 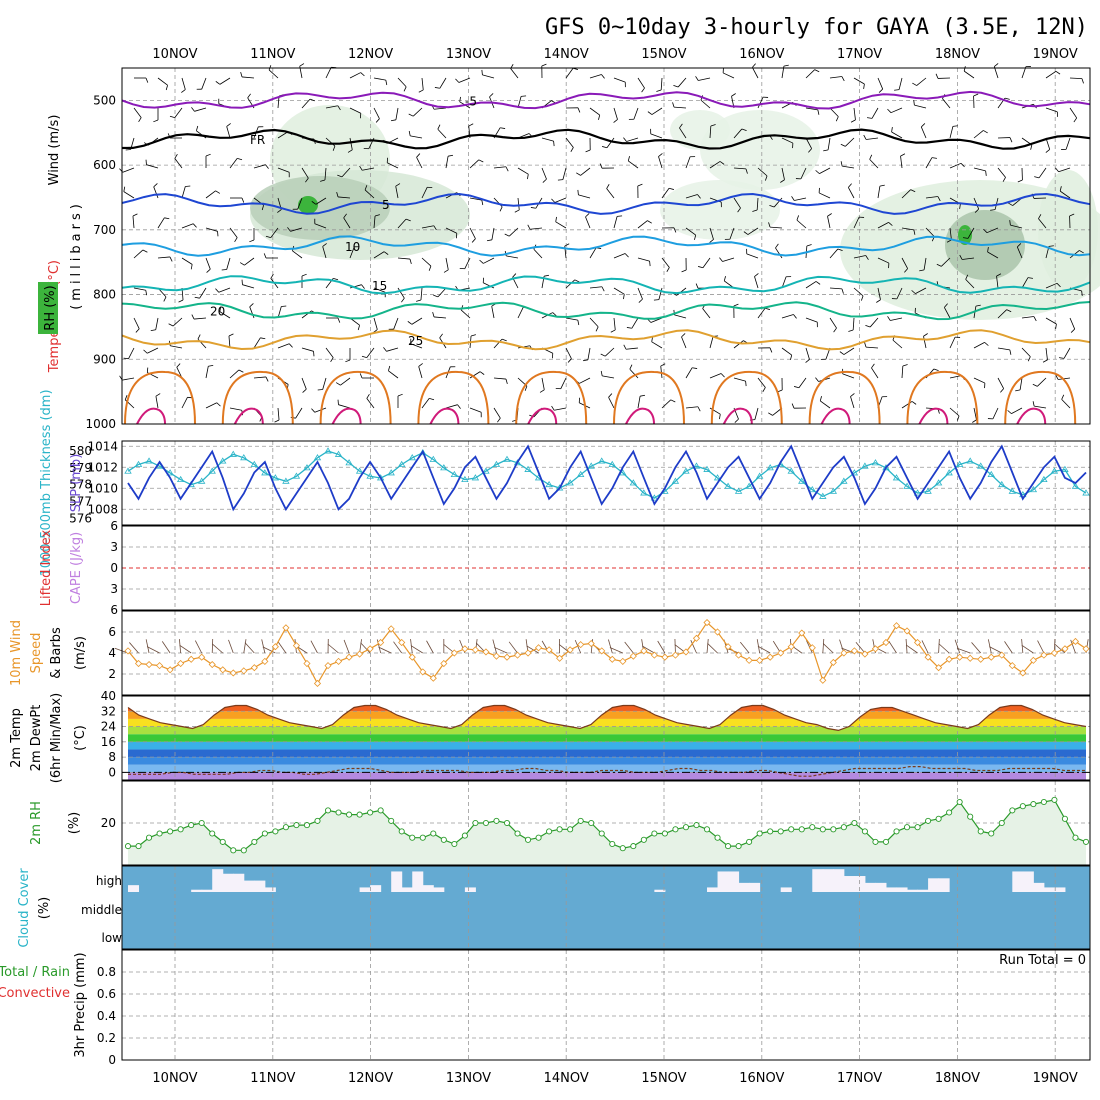 I want to click on wind10-grid, so click(x=606, y=653).